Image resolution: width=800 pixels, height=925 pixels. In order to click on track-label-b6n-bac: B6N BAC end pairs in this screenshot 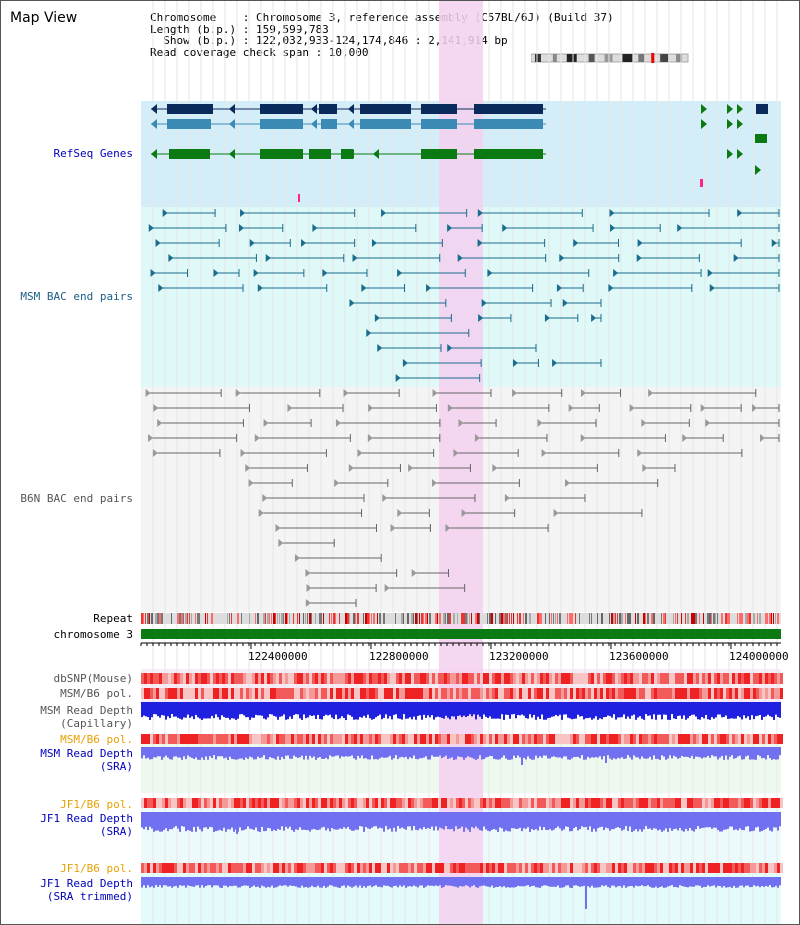, I will do `click(76, 498)`.